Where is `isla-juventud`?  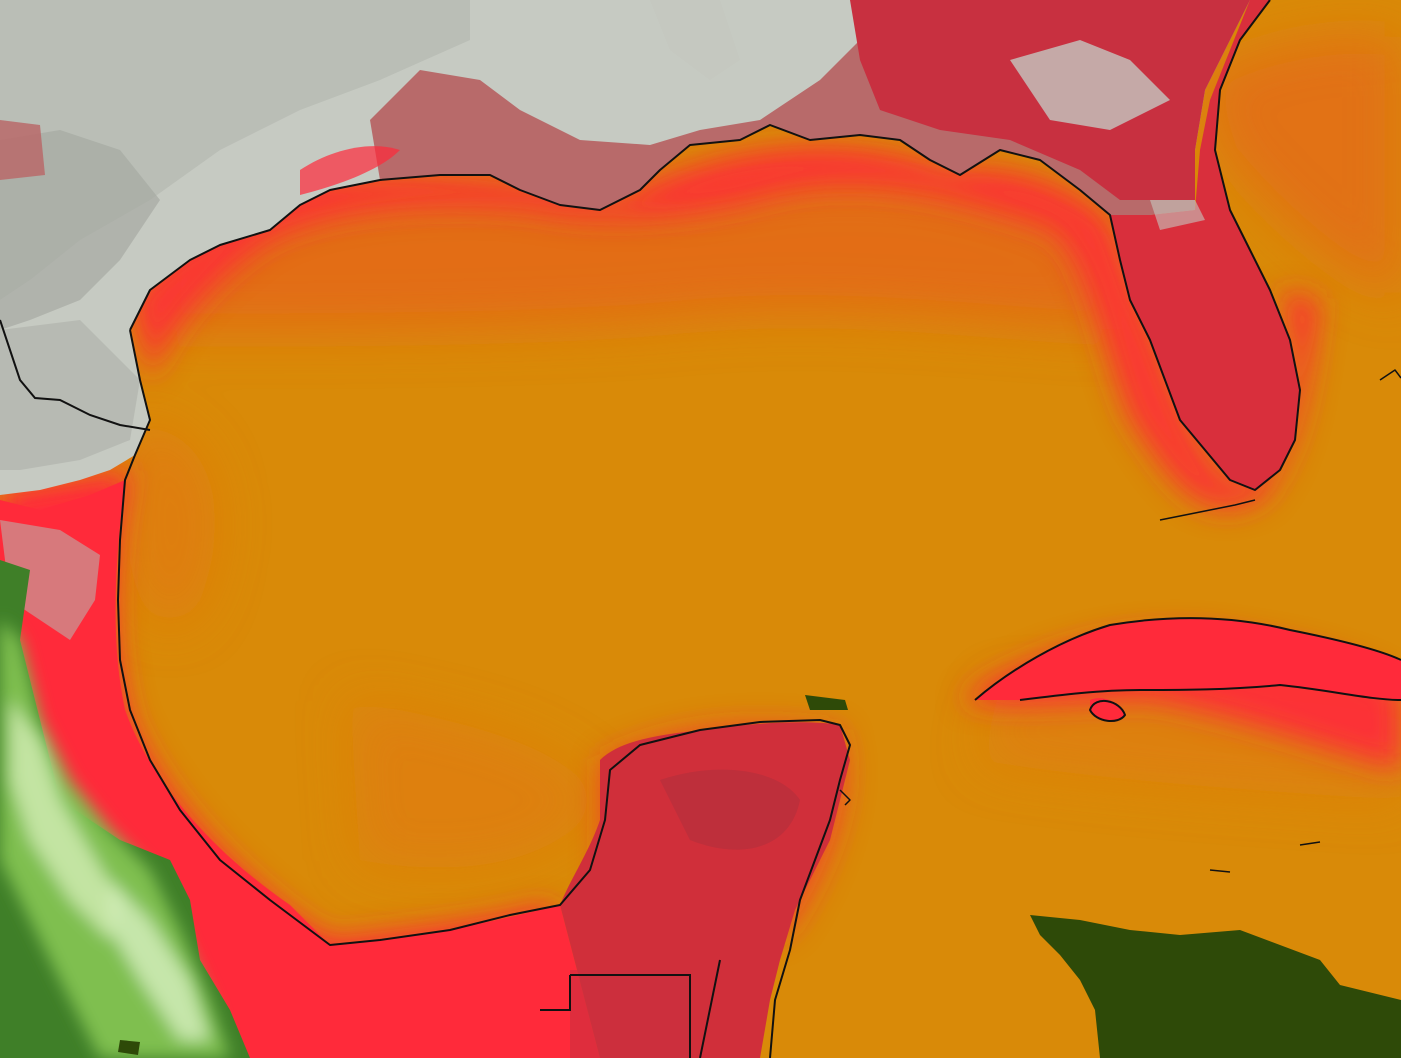
isla-juventud is located at coordinates (1107, 711).